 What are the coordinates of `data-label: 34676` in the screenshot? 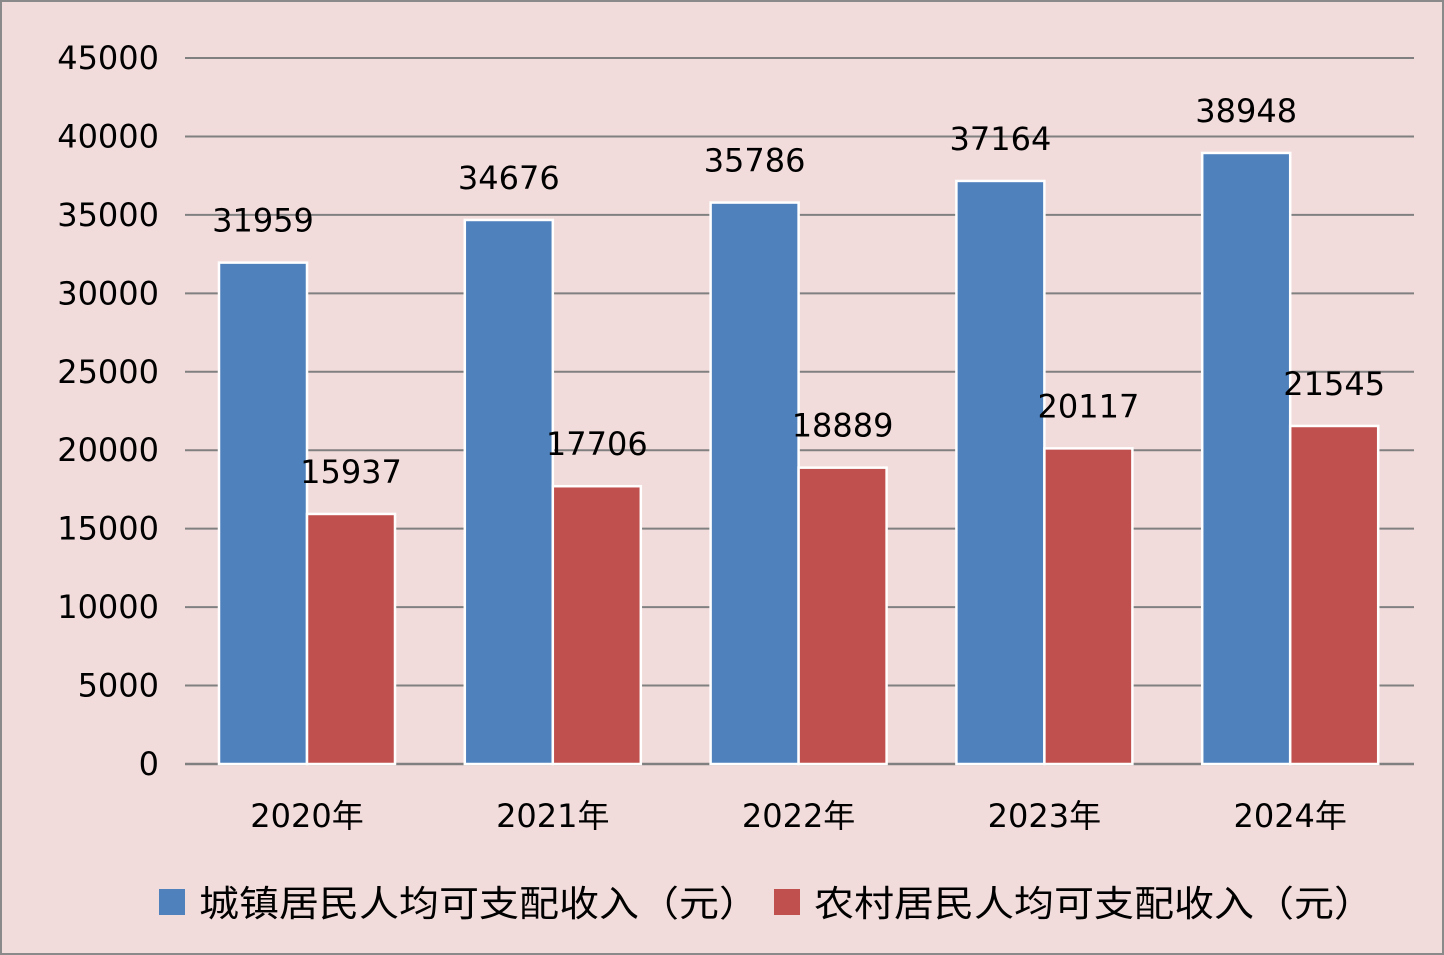 It's located at (509, 178).